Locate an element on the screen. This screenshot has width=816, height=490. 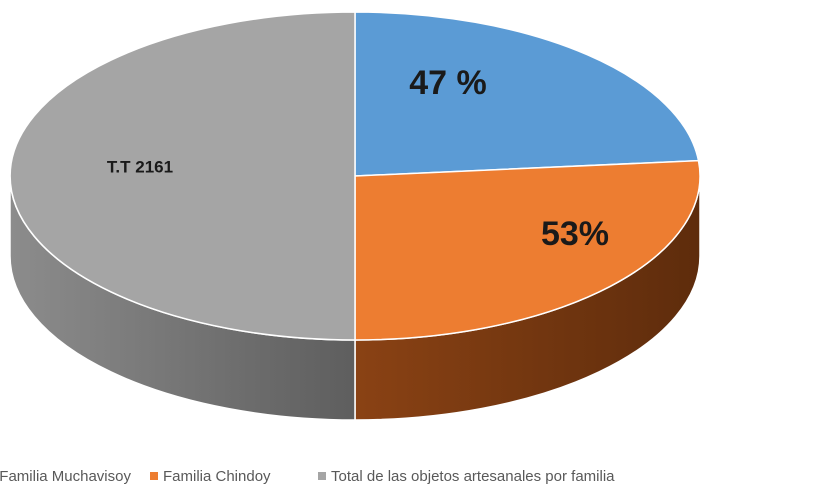
data-label: 53% is located at coordinates (575, 234).